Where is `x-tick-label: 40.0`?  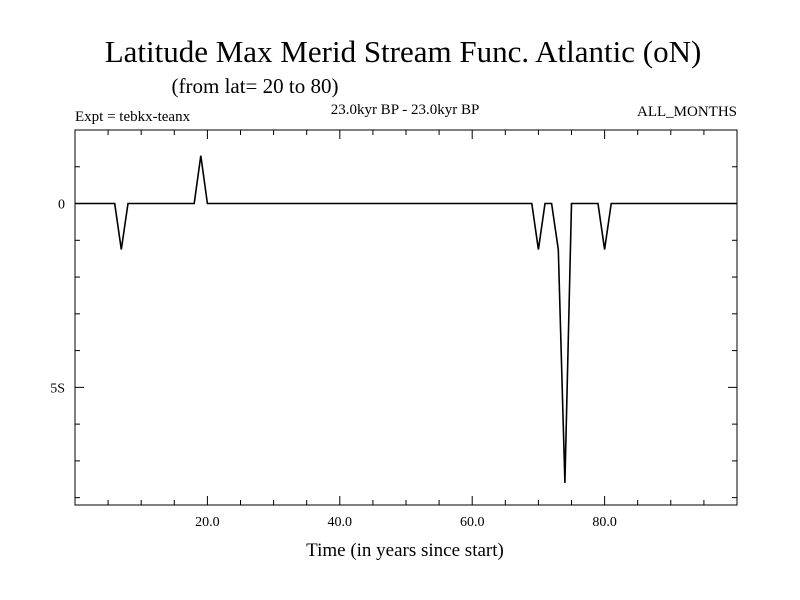
x-tick-label: 40.0 is located at coordinates (340, 522).